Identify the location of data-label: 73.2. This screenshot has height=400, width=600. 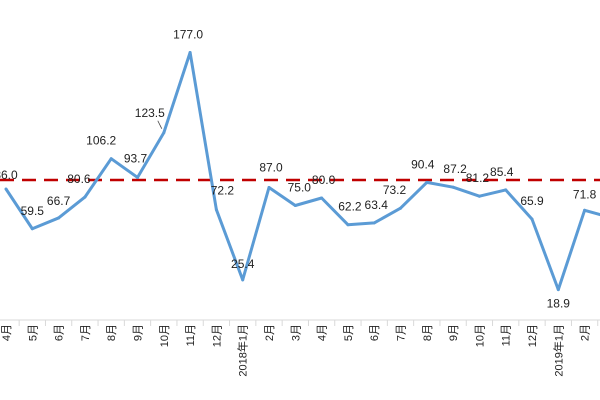
(395, 190).